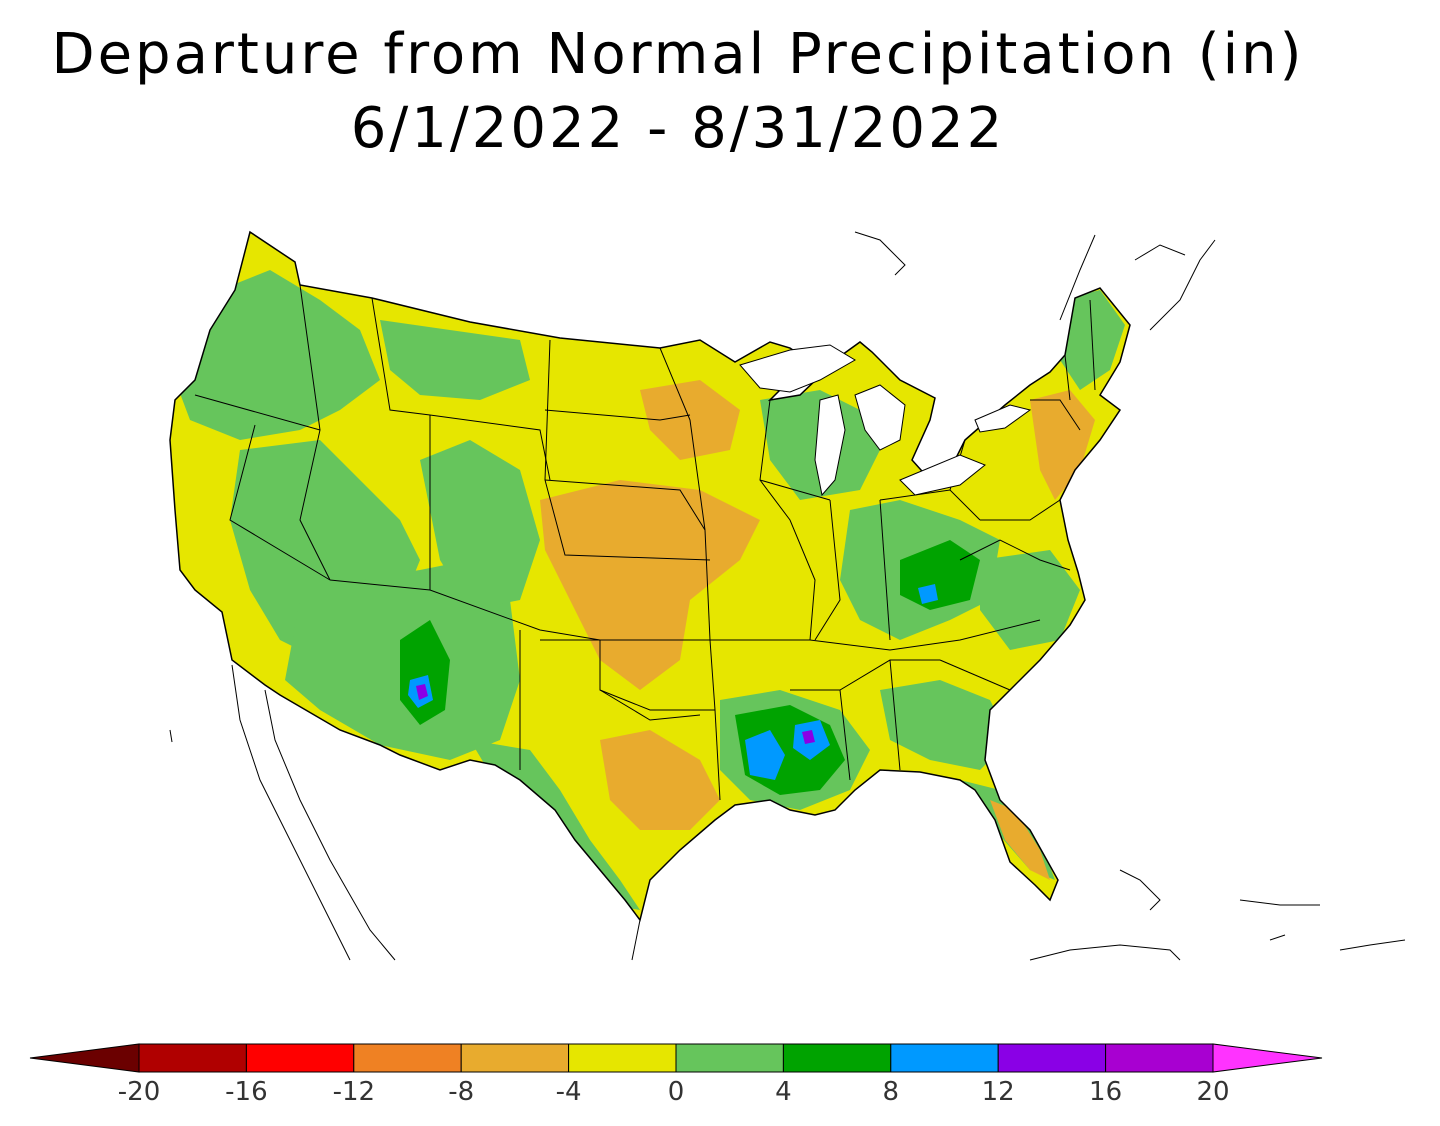 The width and height of the screenshot is (1440, 1126). I want to click on legend-tick-label: -12, so click(354, 1092).